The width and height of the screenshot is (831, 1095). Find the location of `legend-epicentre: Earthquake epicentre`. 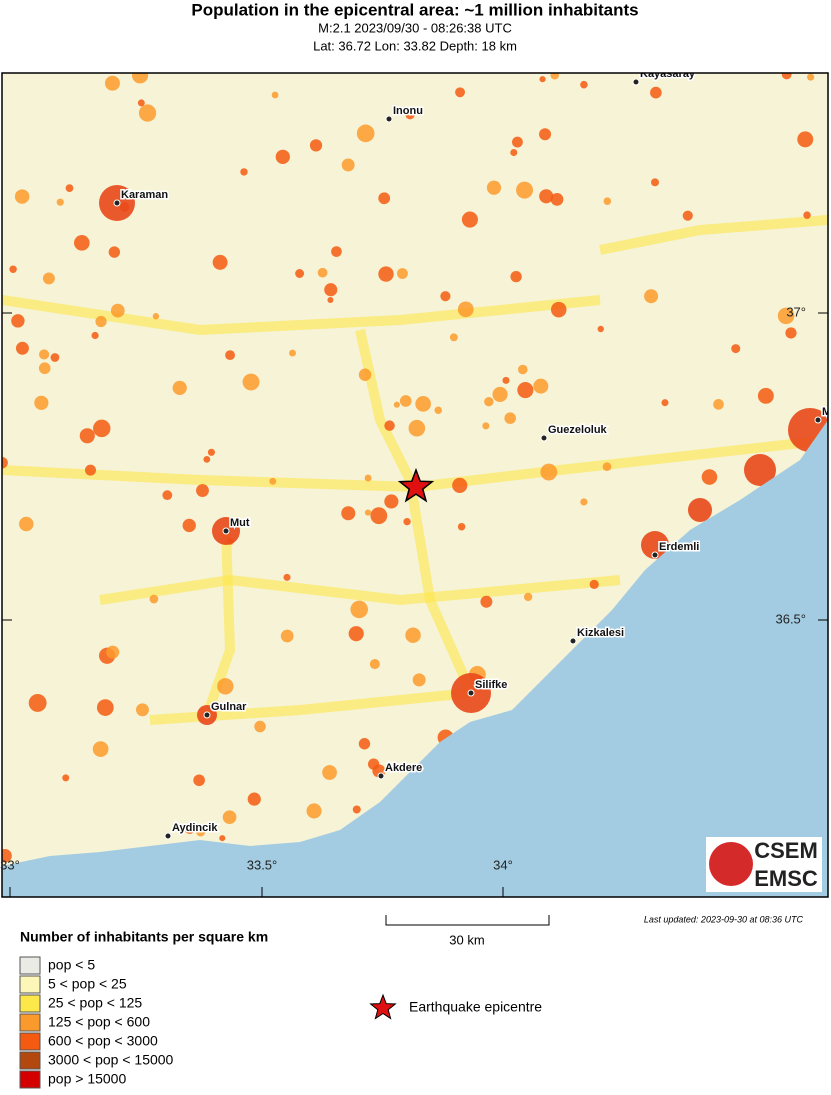

legend-epicentre: Earthquake epicentre is located at coordinates (475, 1007).